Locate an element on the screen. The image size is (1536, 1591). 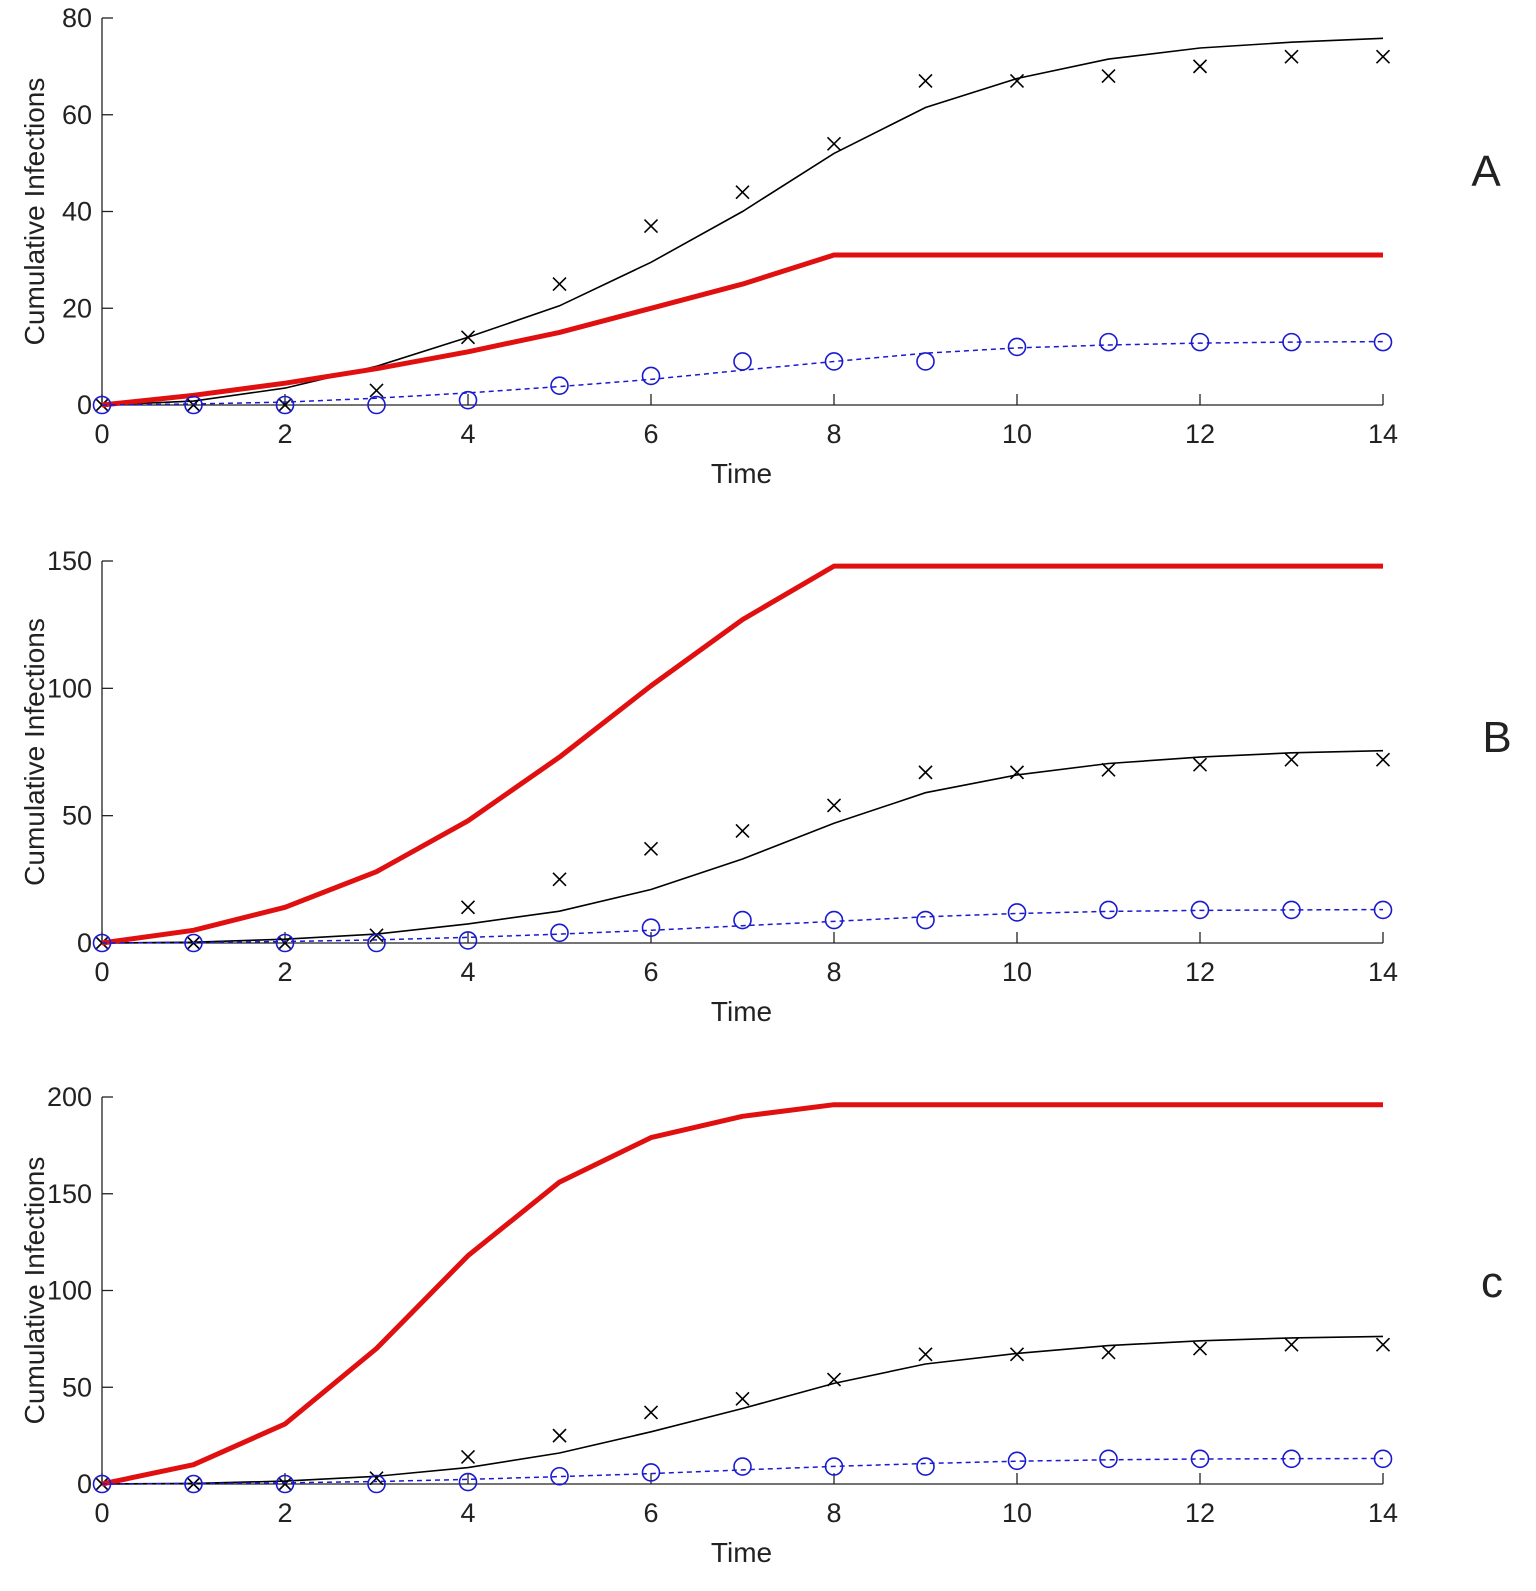
panel-label: B is located at coordinates (1496, 737).